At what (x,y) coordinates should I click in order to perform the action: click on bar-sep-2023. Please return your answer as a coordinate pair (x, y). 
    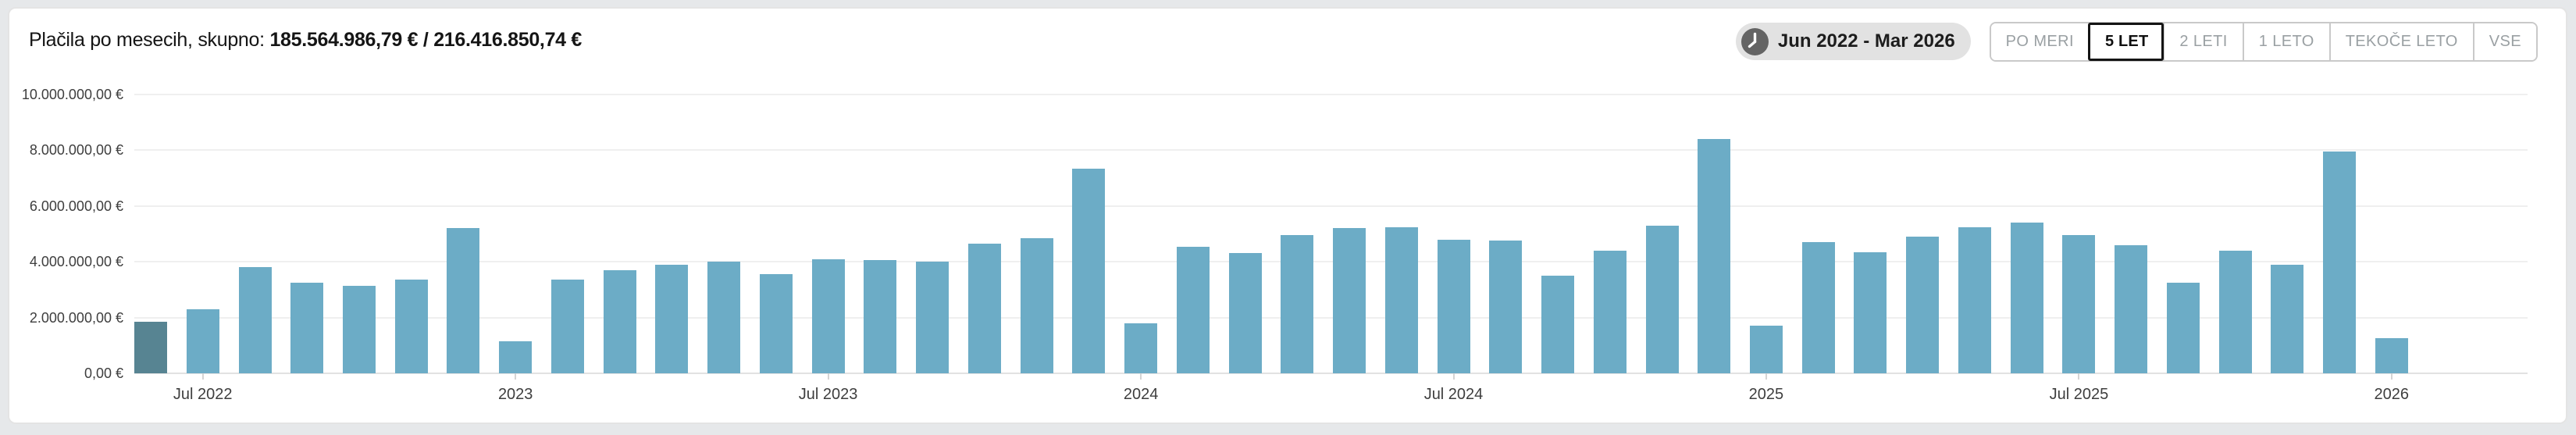
    Looking at the image, I should click on (933, 317).